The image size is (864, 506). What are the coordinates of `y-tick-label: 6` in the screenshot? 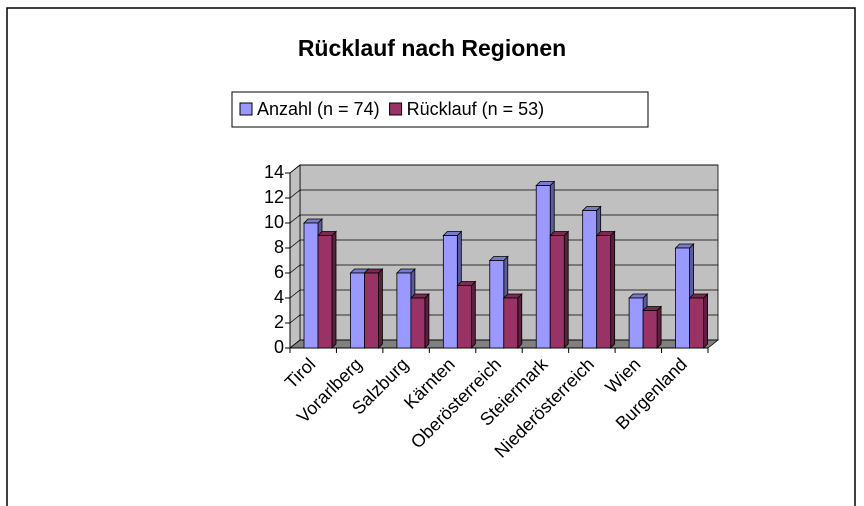 It's located at (279, 272).